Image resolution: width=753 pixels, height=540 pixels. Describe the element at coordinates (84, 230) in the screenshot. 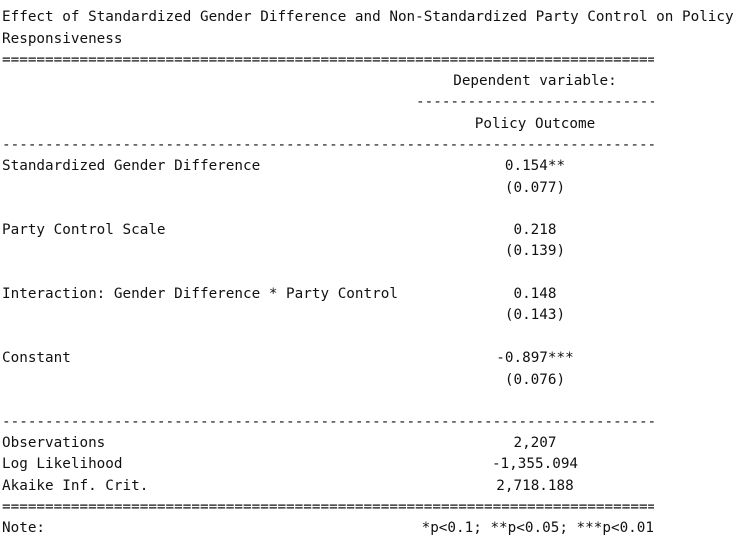

I see `coef-label: Party Control Scale` at that location.